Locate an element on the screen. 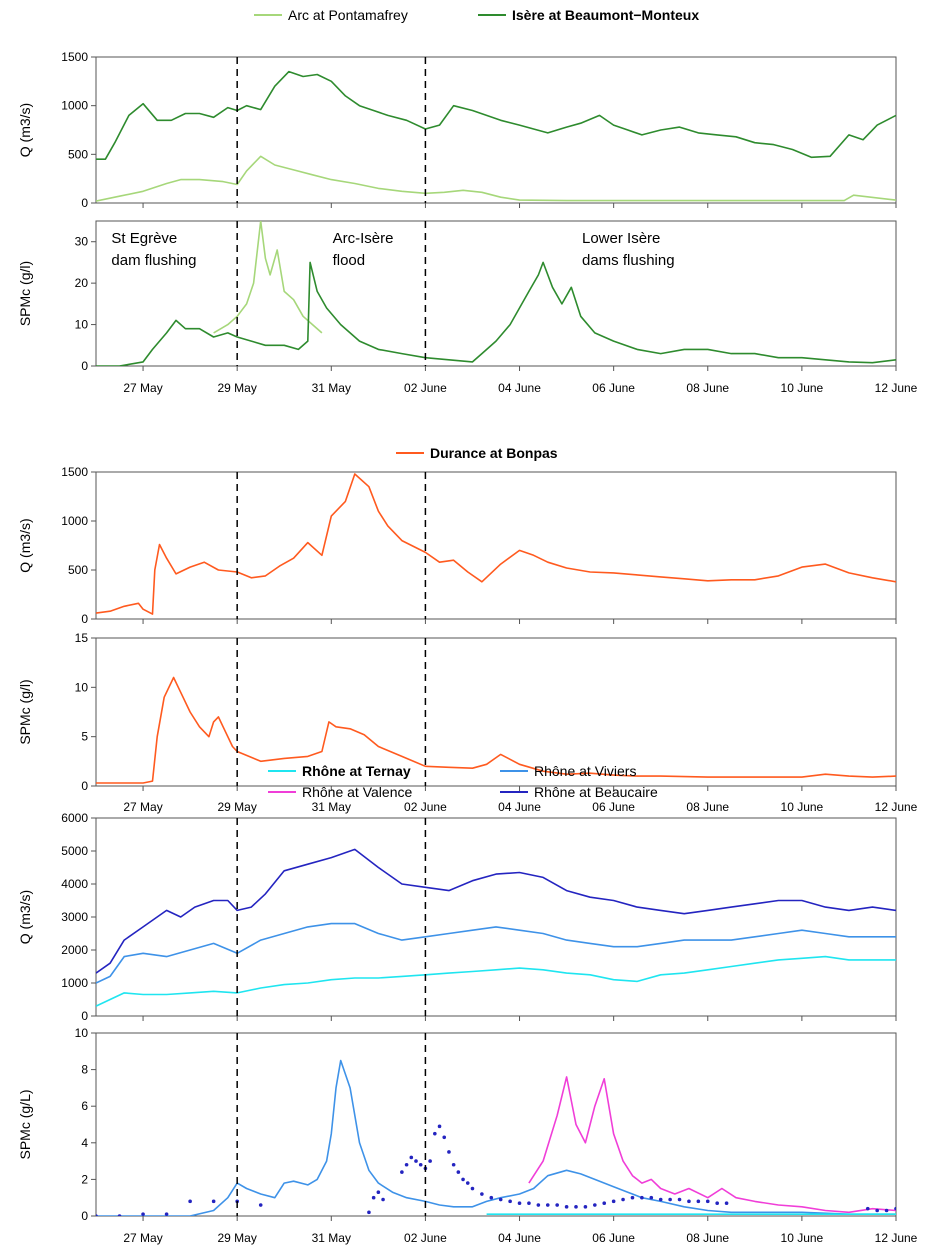 Image resolution: width=931 pixels, height=1256 pixels. y-tick-label: 4 is located at coordinates (84, 1143).